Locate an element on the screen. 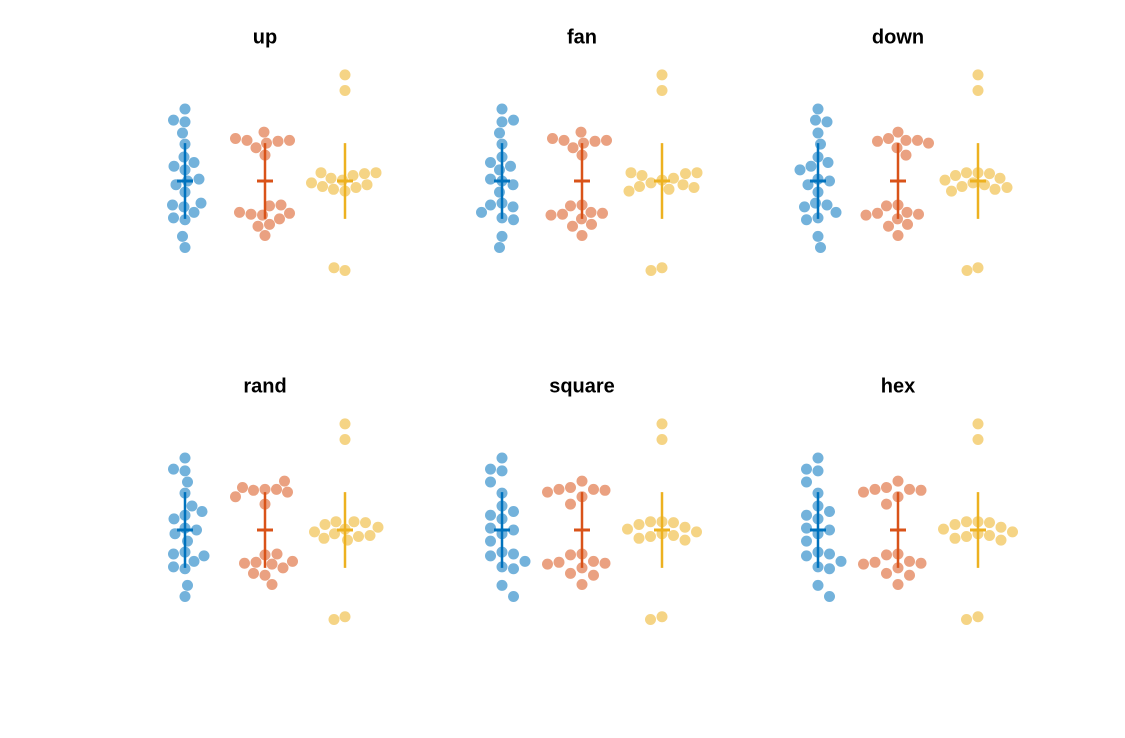 Image resolution: width=1125 pixels, height=738 pixels. panel: hex is located at coordinates (909, 500).